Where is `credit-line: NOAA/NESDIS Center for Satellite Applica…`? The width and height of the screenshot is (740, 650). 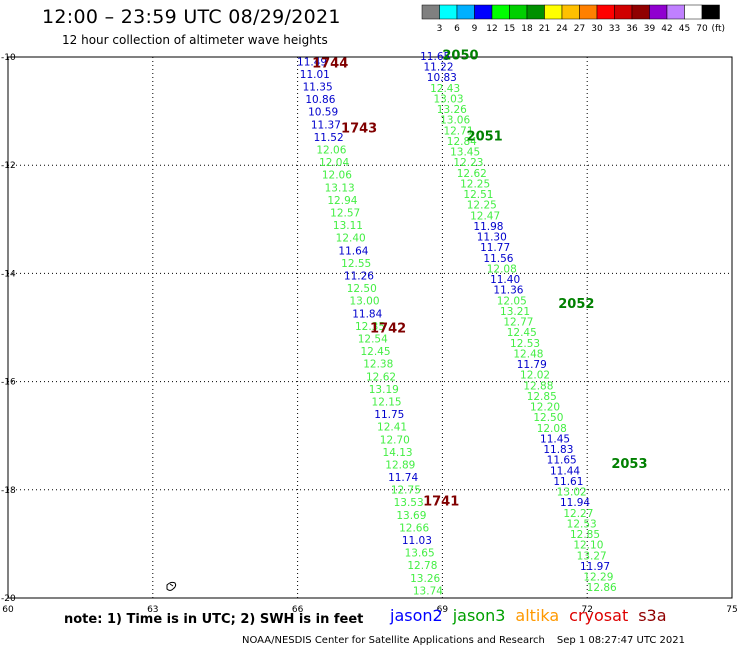
credit-line: NOAA/NESDIS Center for Satellite Applica… is located at coordinates (463, 640).